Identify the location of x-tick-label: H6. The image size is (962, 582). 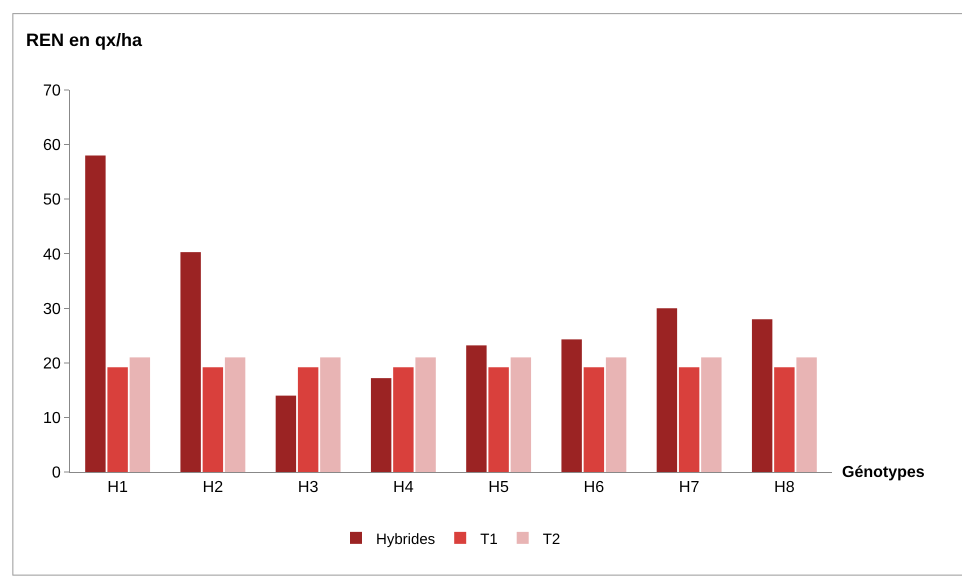
(594, 487).